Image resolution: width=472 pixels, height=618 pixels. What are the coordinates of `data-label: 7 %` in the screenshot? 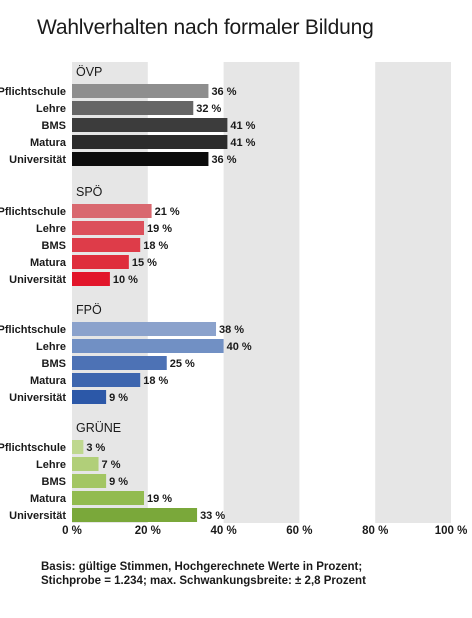 It's located at (111, 465).